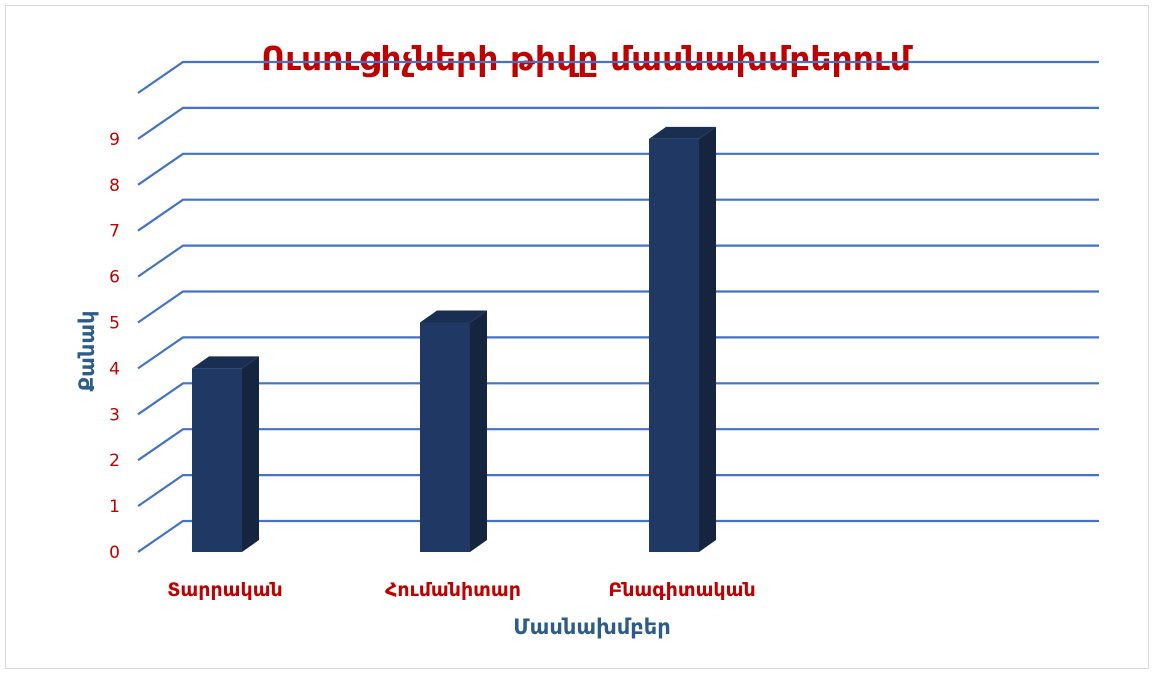  Describe the element at coordinates (87, 350) in the screenshot. I see `y-axis-title: Քանակ` at that location.